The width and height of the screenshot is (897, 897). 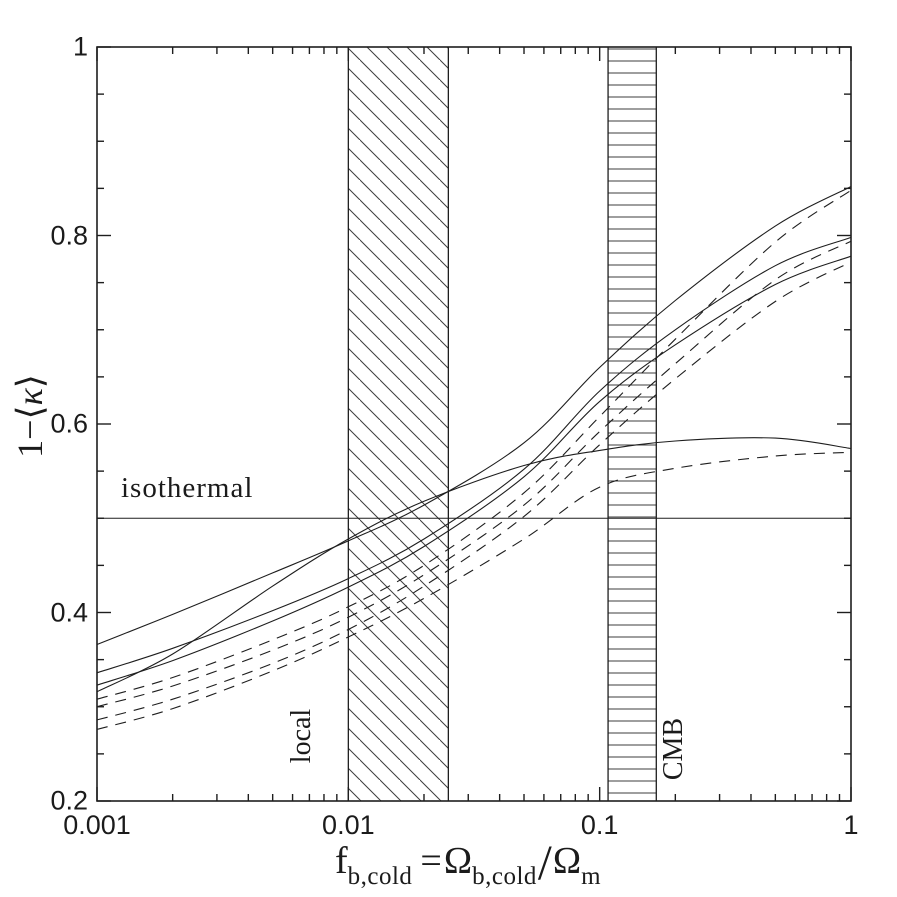 I want to click on kappa-symbol: κ, so click(x=30, y=397).